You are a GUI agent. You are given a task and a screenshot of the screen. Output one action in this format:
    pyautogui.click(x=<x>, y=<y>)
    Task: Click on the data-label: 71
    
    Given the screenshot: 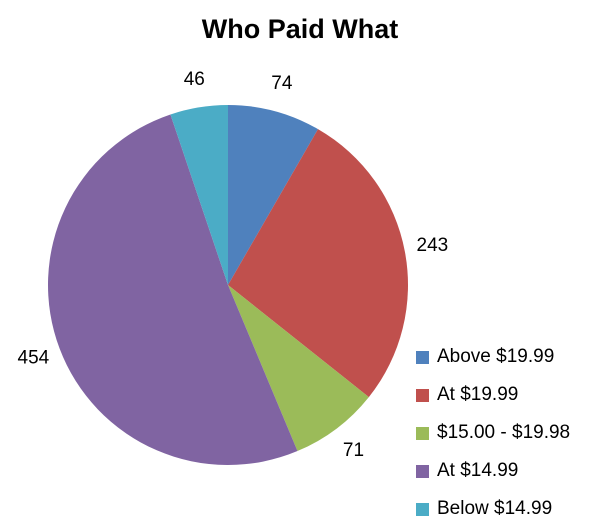 What is the action you would take?
    pyautogui.click(x=353, y=450)
    